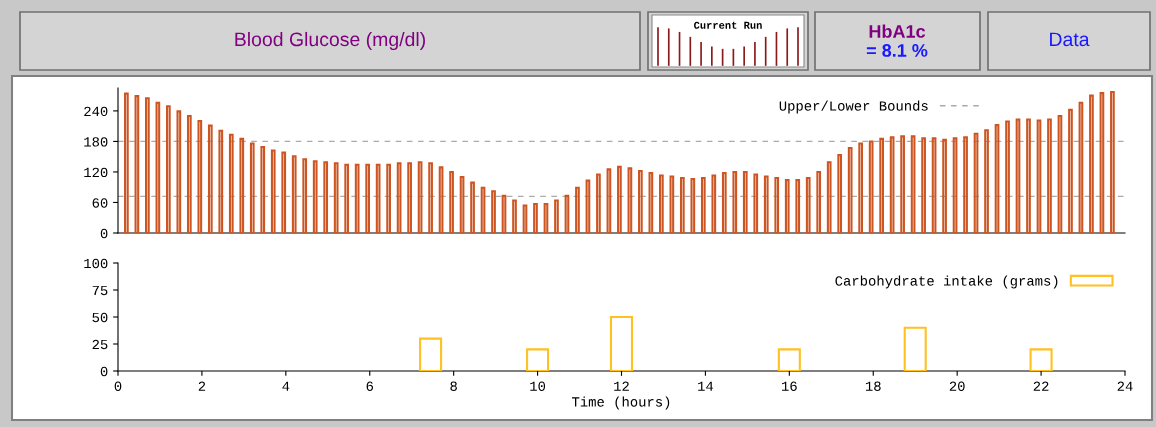  I want to click on text: Data, so click(1070, 39).